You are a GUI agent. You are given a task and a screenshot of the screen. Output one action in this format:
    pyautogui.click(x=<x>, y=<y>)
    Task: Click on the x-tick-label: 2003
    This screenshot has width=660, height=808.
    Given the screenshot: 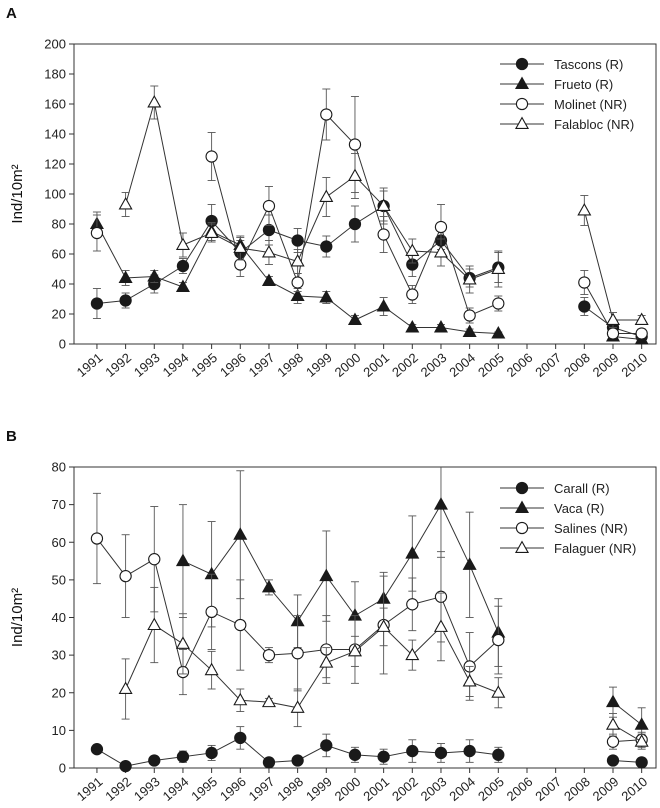 What is the action you would take?
    pyautogui.click(x=434, y=789)
    